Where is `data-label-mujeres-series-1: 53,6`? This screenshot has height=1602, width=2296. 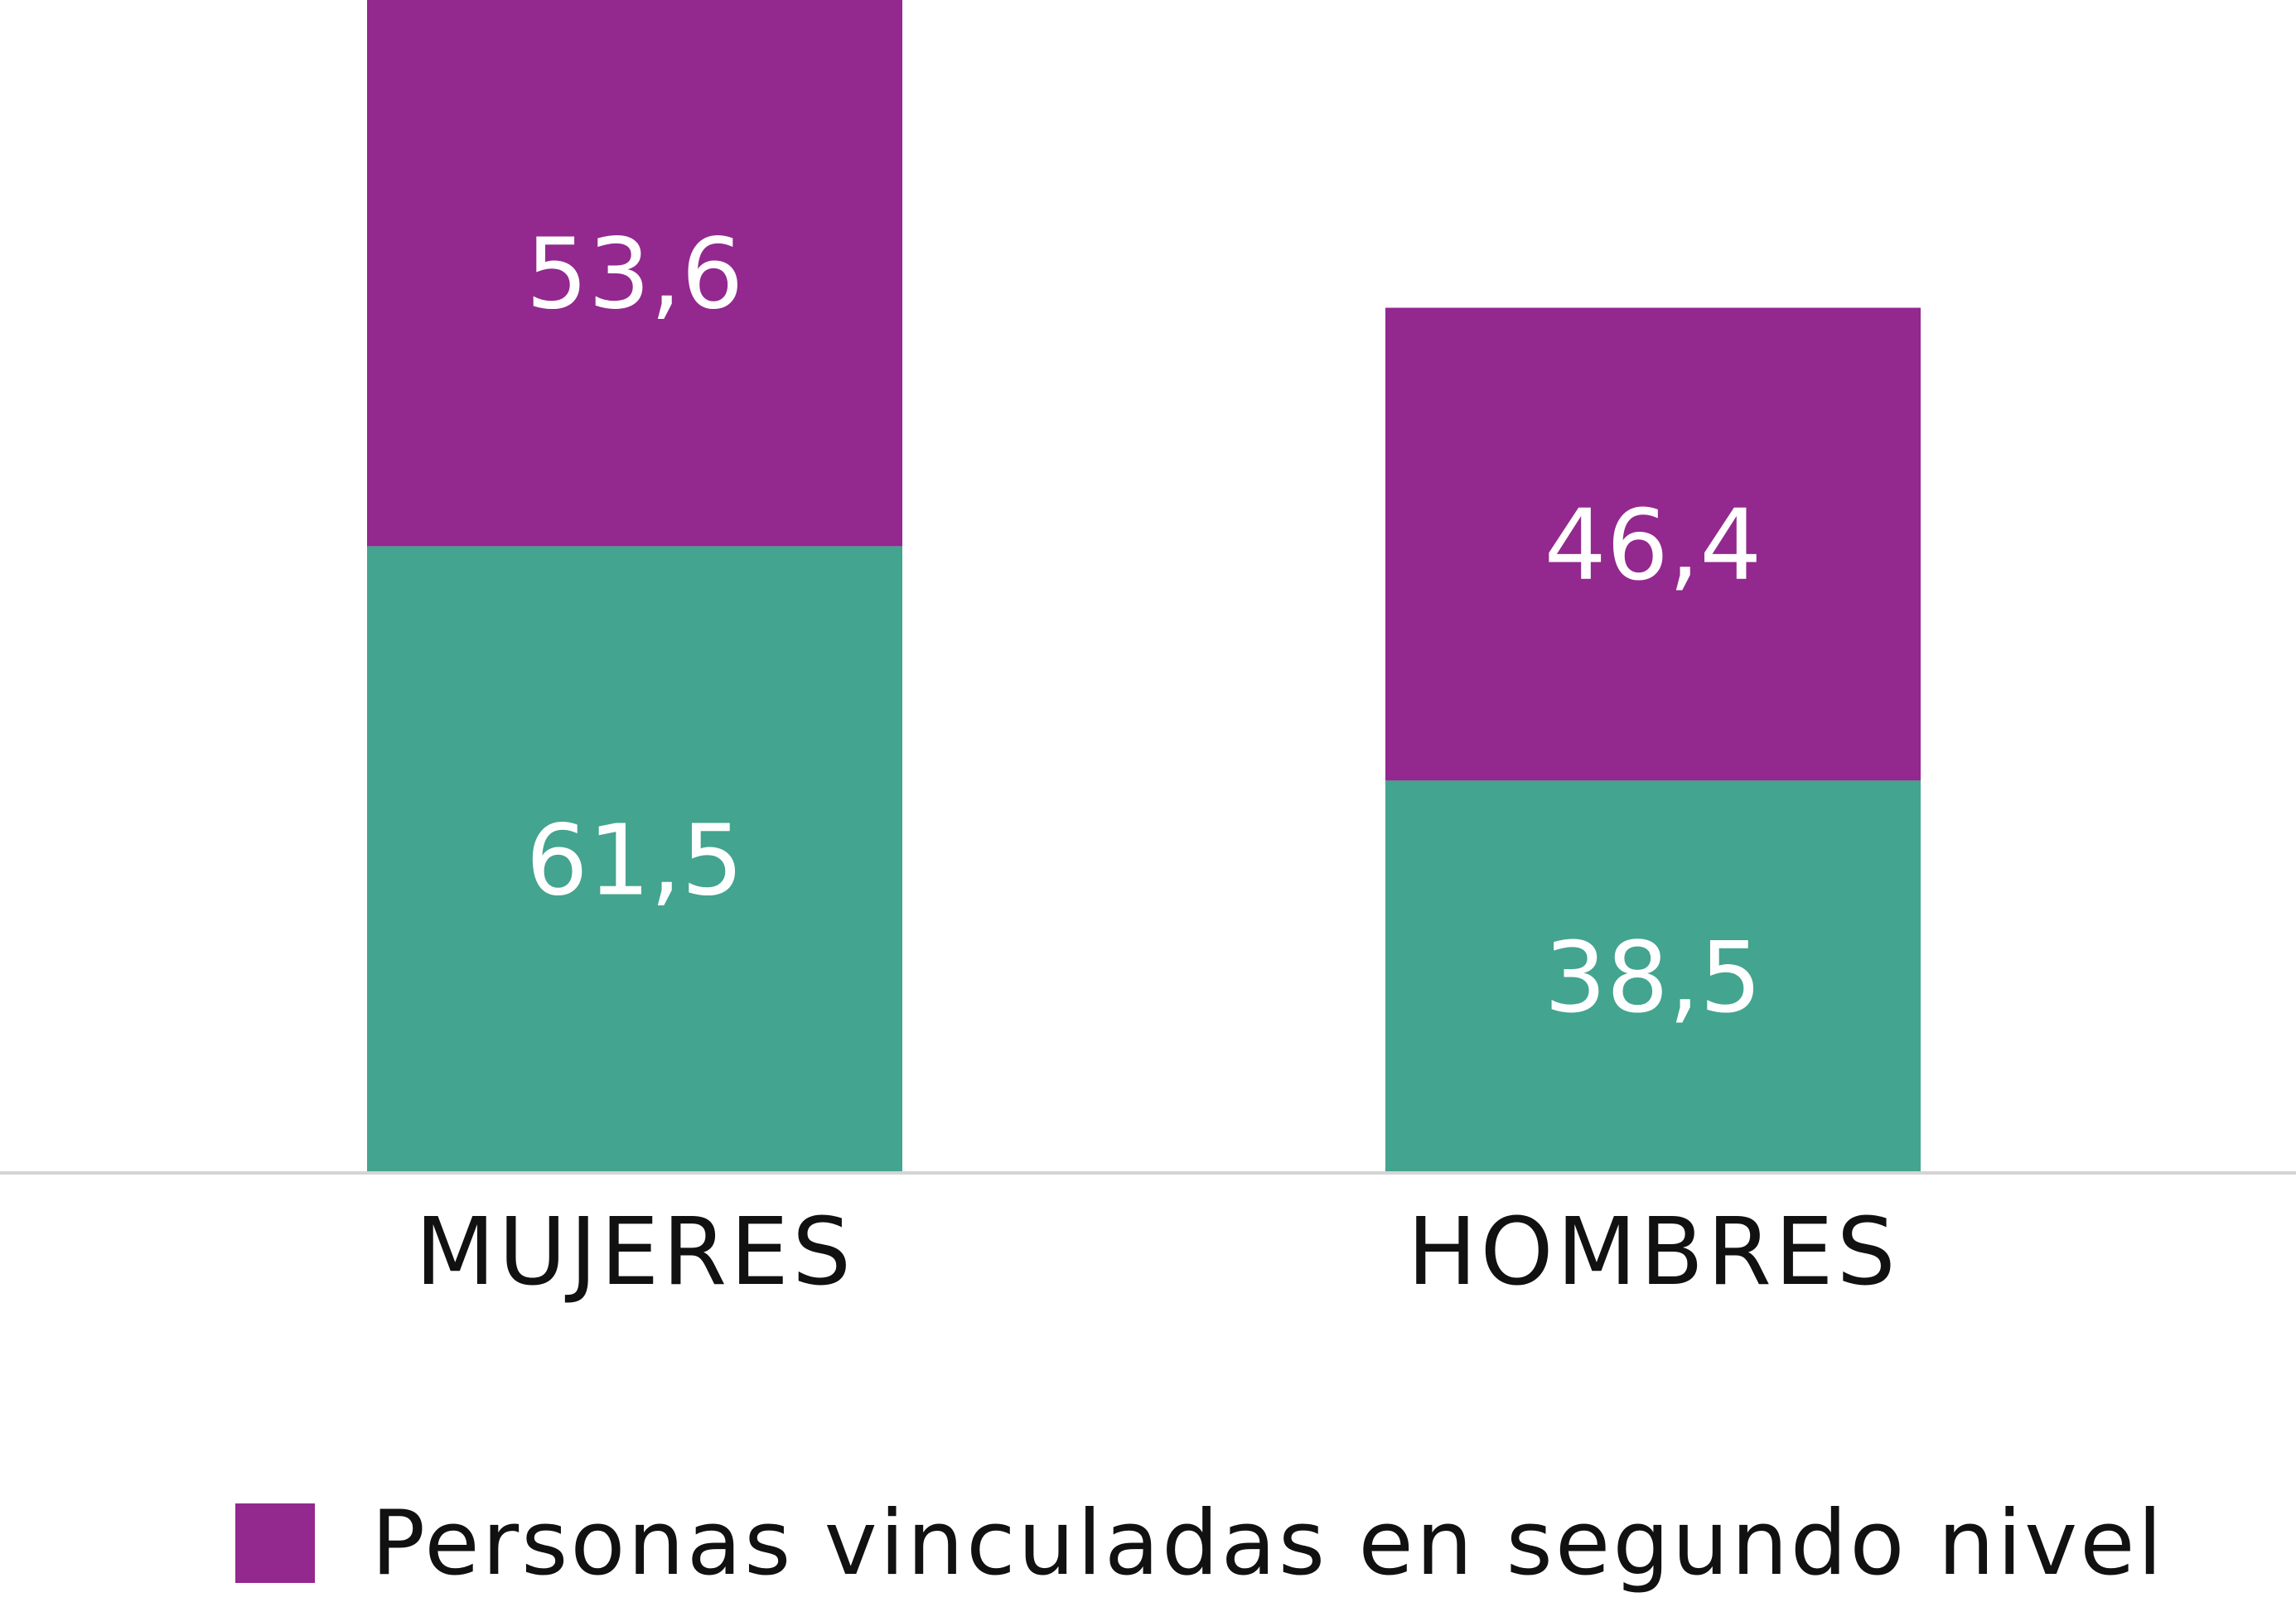 data-label-mujeres-series-1: 53,6 is located at coordinates (635, 274).